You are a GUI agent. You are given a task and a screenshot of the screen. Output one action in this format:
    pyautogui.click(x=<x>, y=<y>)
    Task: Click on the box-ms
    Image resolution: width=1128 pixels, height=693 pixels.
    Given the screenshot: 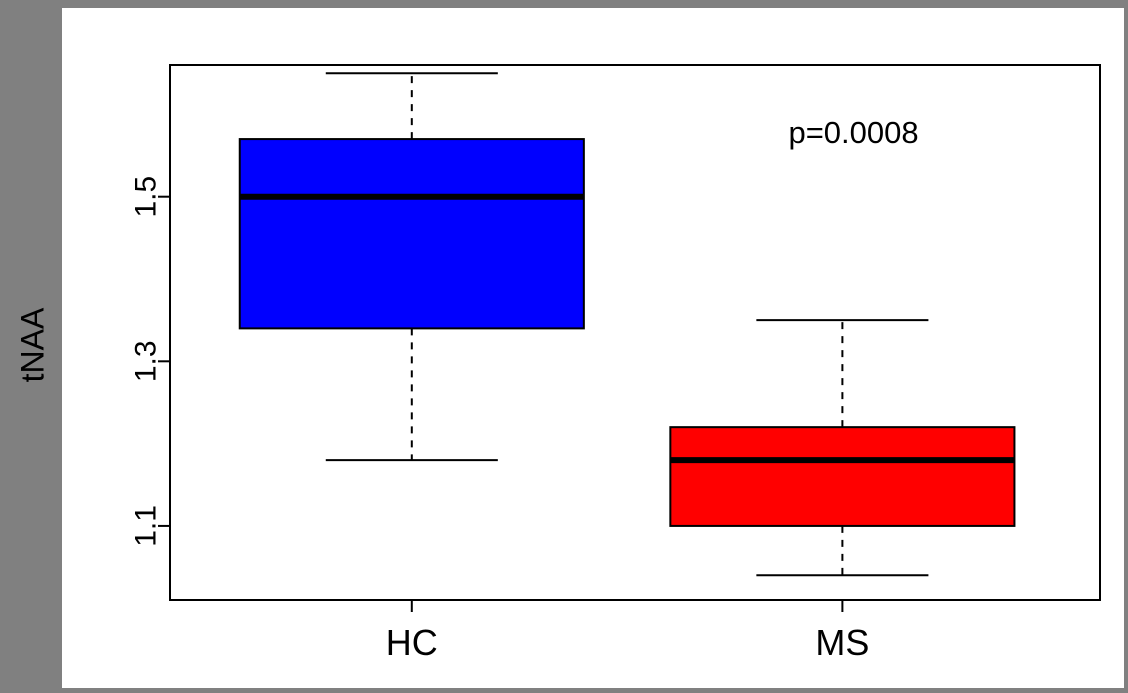 What is the action you would take?
    pyautogui.click(x=842, y=476)
    